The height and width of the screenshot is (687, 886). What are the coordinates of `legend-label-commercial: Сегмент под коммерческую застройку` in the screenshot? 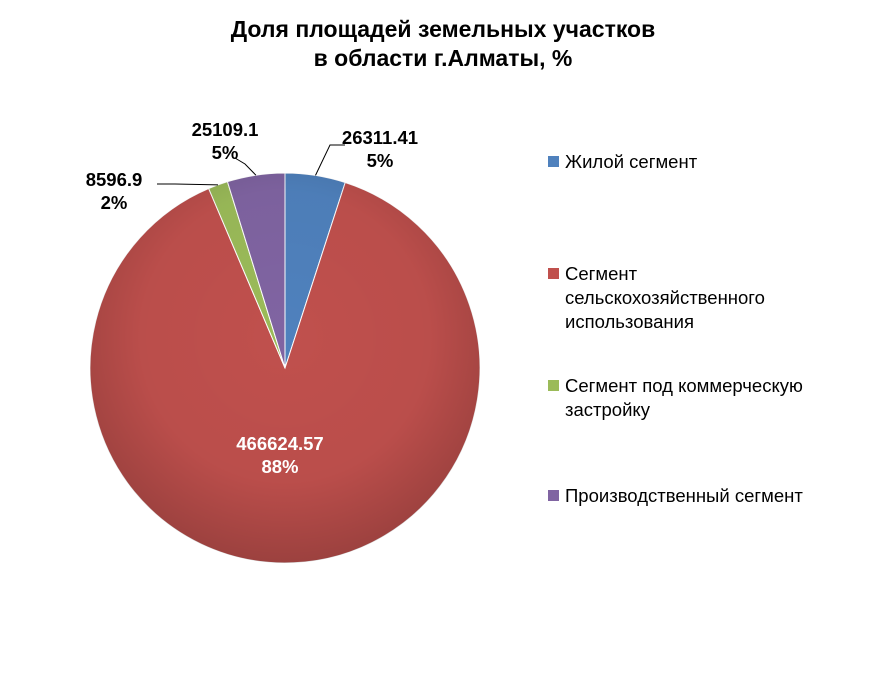 It's located at (721, 398).